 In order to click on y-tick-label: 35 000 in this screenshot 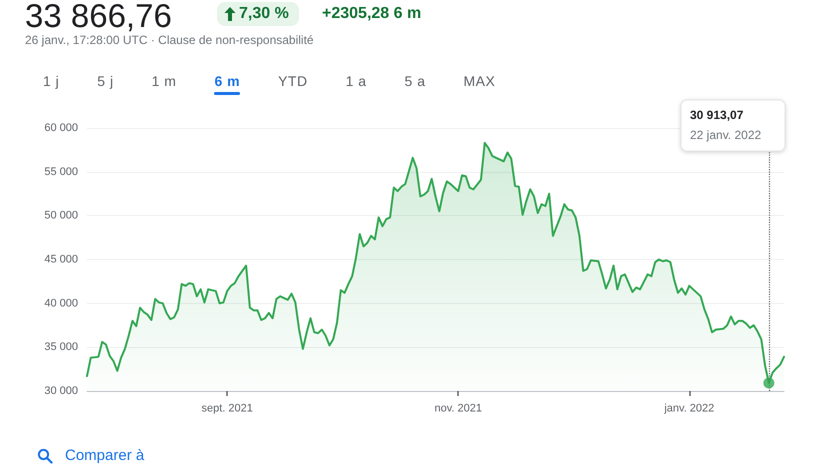, I will do `click(61, 347)`.